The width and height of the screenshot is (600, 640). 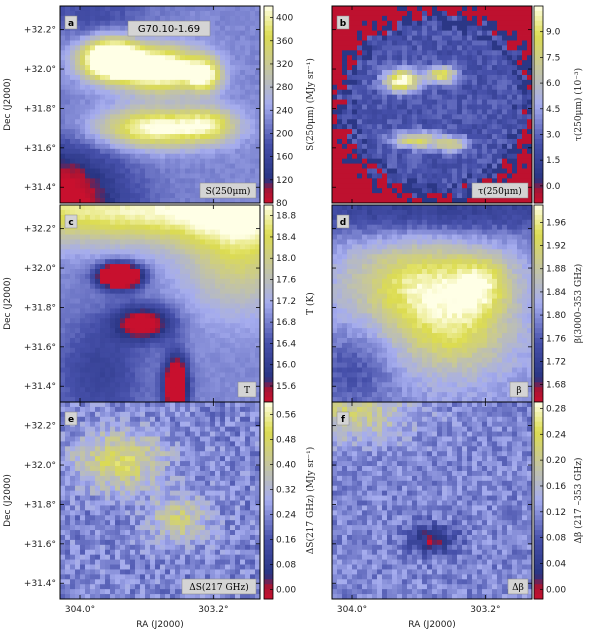 What do you see at coordinates (432, 500) in the screenshot?
I see `panel-f-image` at bounding box center [432, 500].